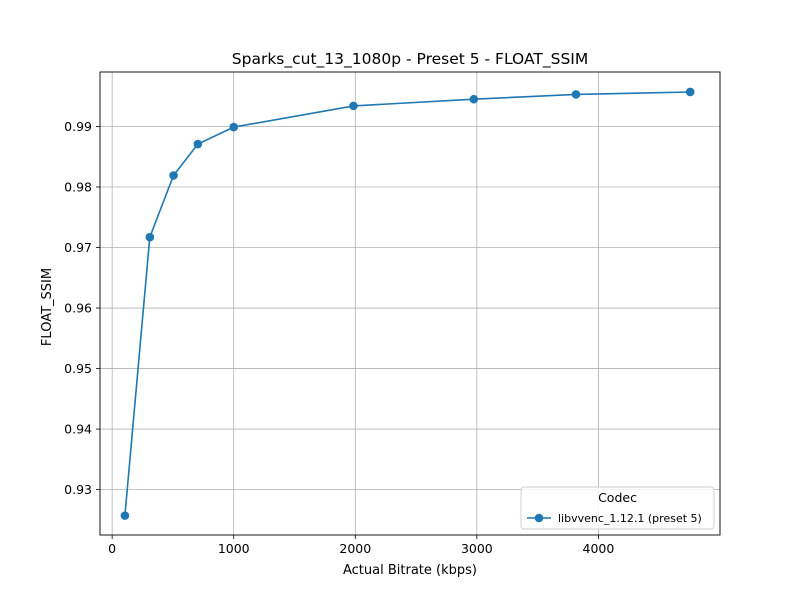 This screenshot has height=600, width=800. Describe the element at coordinates (78, 186) in the screenshot. I see `y-tick-label: 0.98` at that location.